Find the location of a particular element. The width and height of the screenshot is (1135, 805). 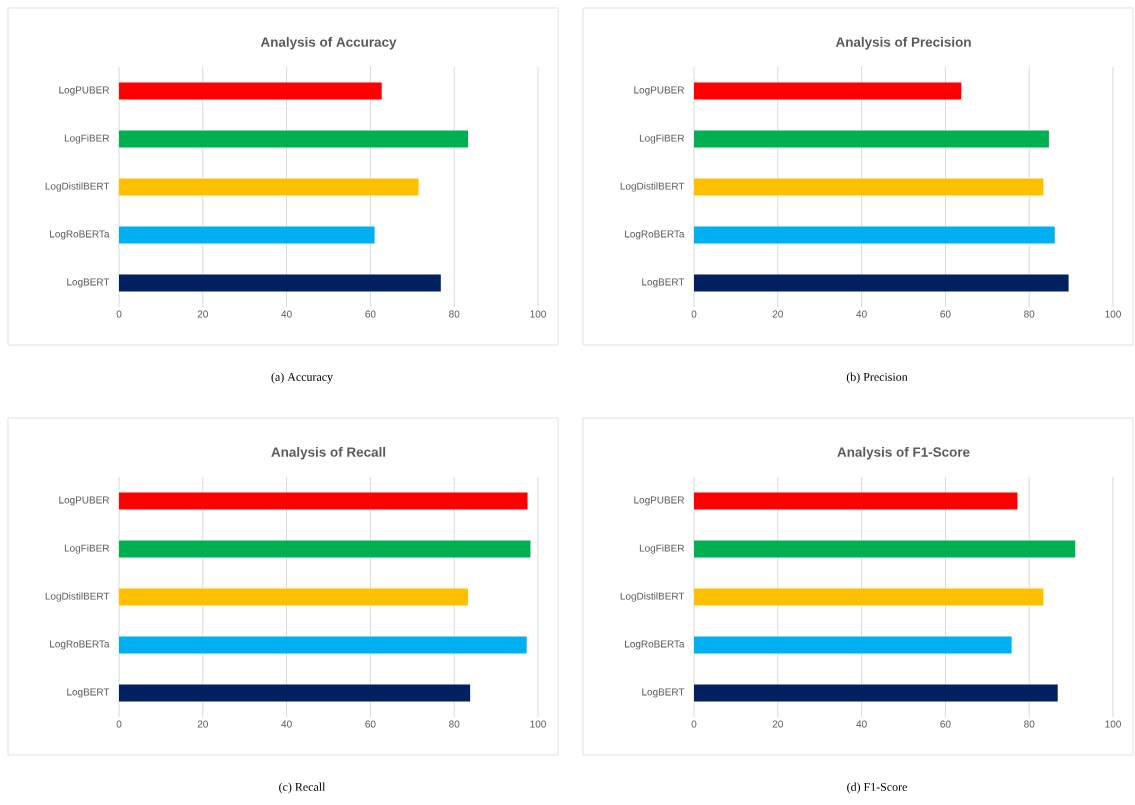

chart-title: Analysis of Precision is located at coordinates (903, 43).